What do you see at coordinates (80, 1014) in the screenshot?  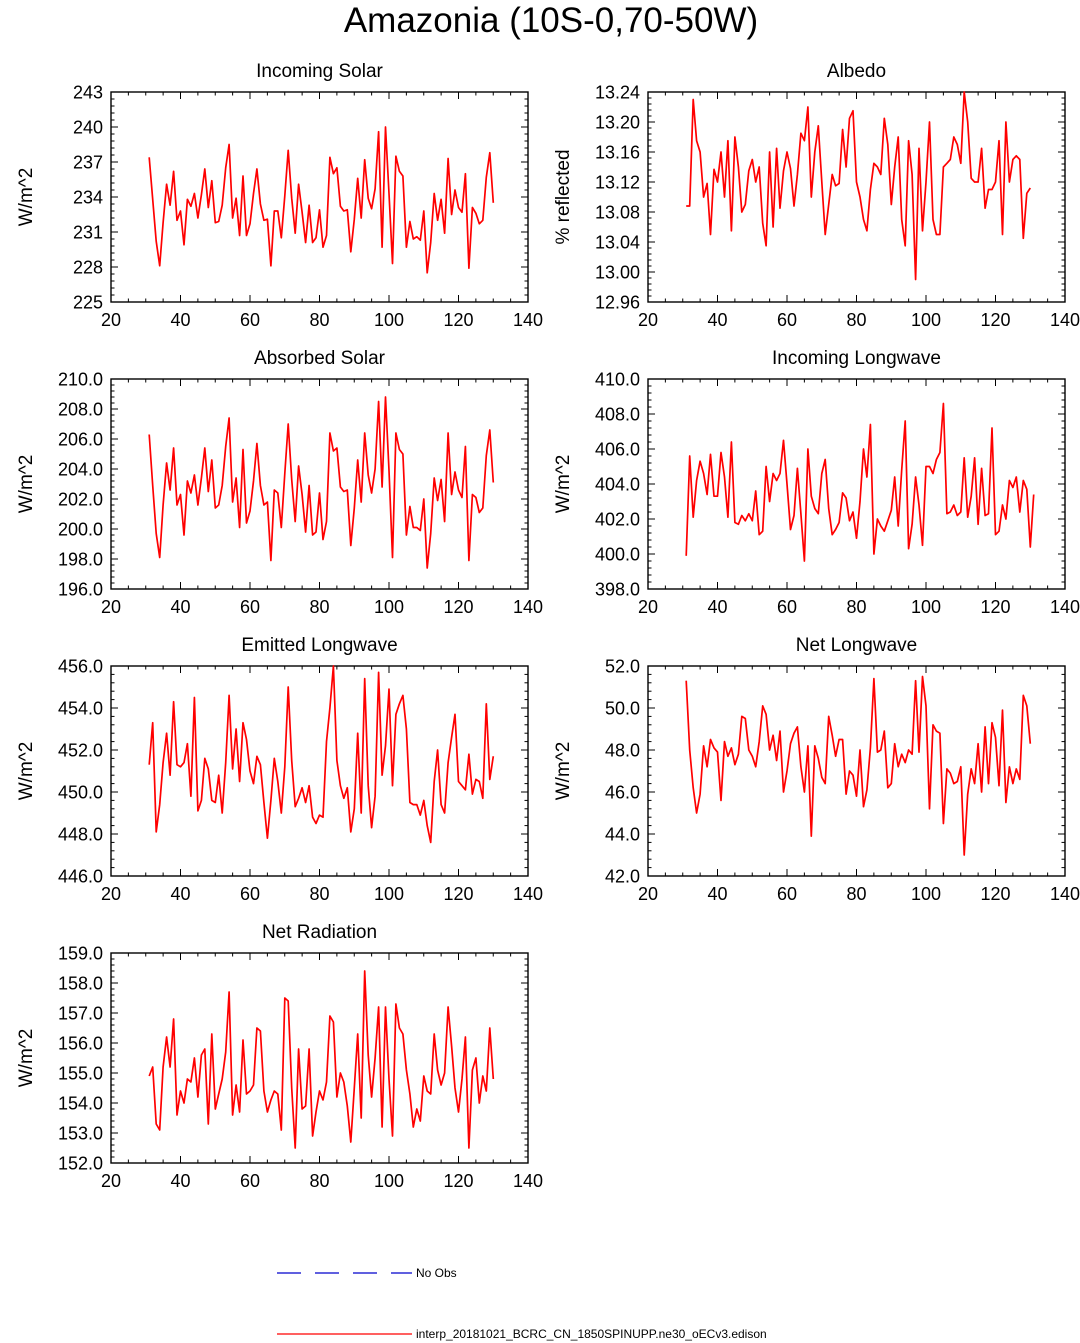 I see `y-tick-label: 157.0` at bounding box center [80, 1014].